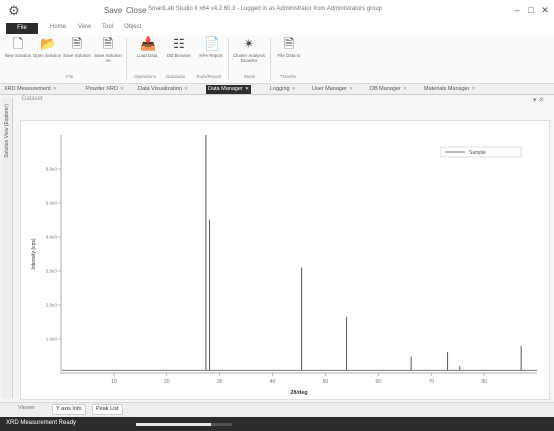  Describe the element at coordinates (379, 382) in the screenshot. I see `x-tick-label: 60` at that location.